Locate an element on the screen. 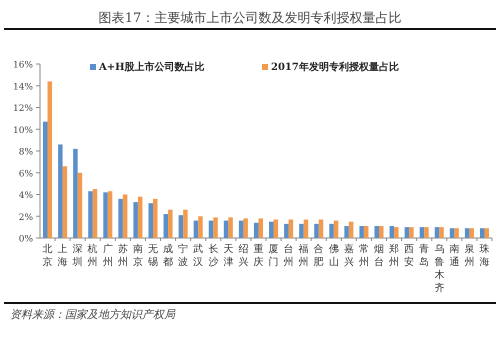 The height and width of the screenshot is (362, 500). text: 资料来源：国家及地方知识产权局 is located at coordinates (93, 314).